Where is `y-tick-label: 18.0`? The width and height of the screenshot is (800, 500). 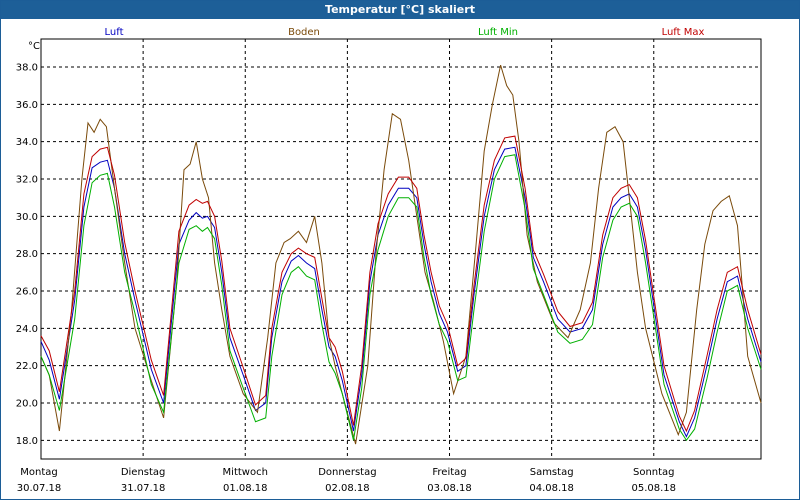 y-tick-label: 18.0 is located at coordinates (27, 441).